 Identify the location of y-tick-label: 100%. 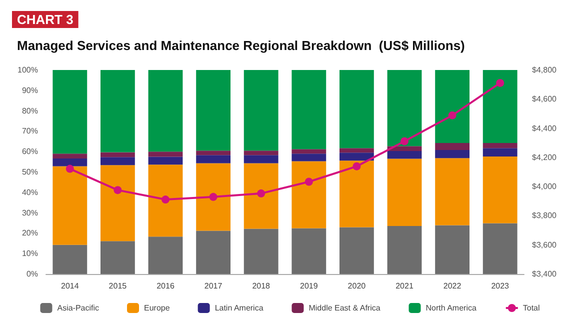
(28, 70).